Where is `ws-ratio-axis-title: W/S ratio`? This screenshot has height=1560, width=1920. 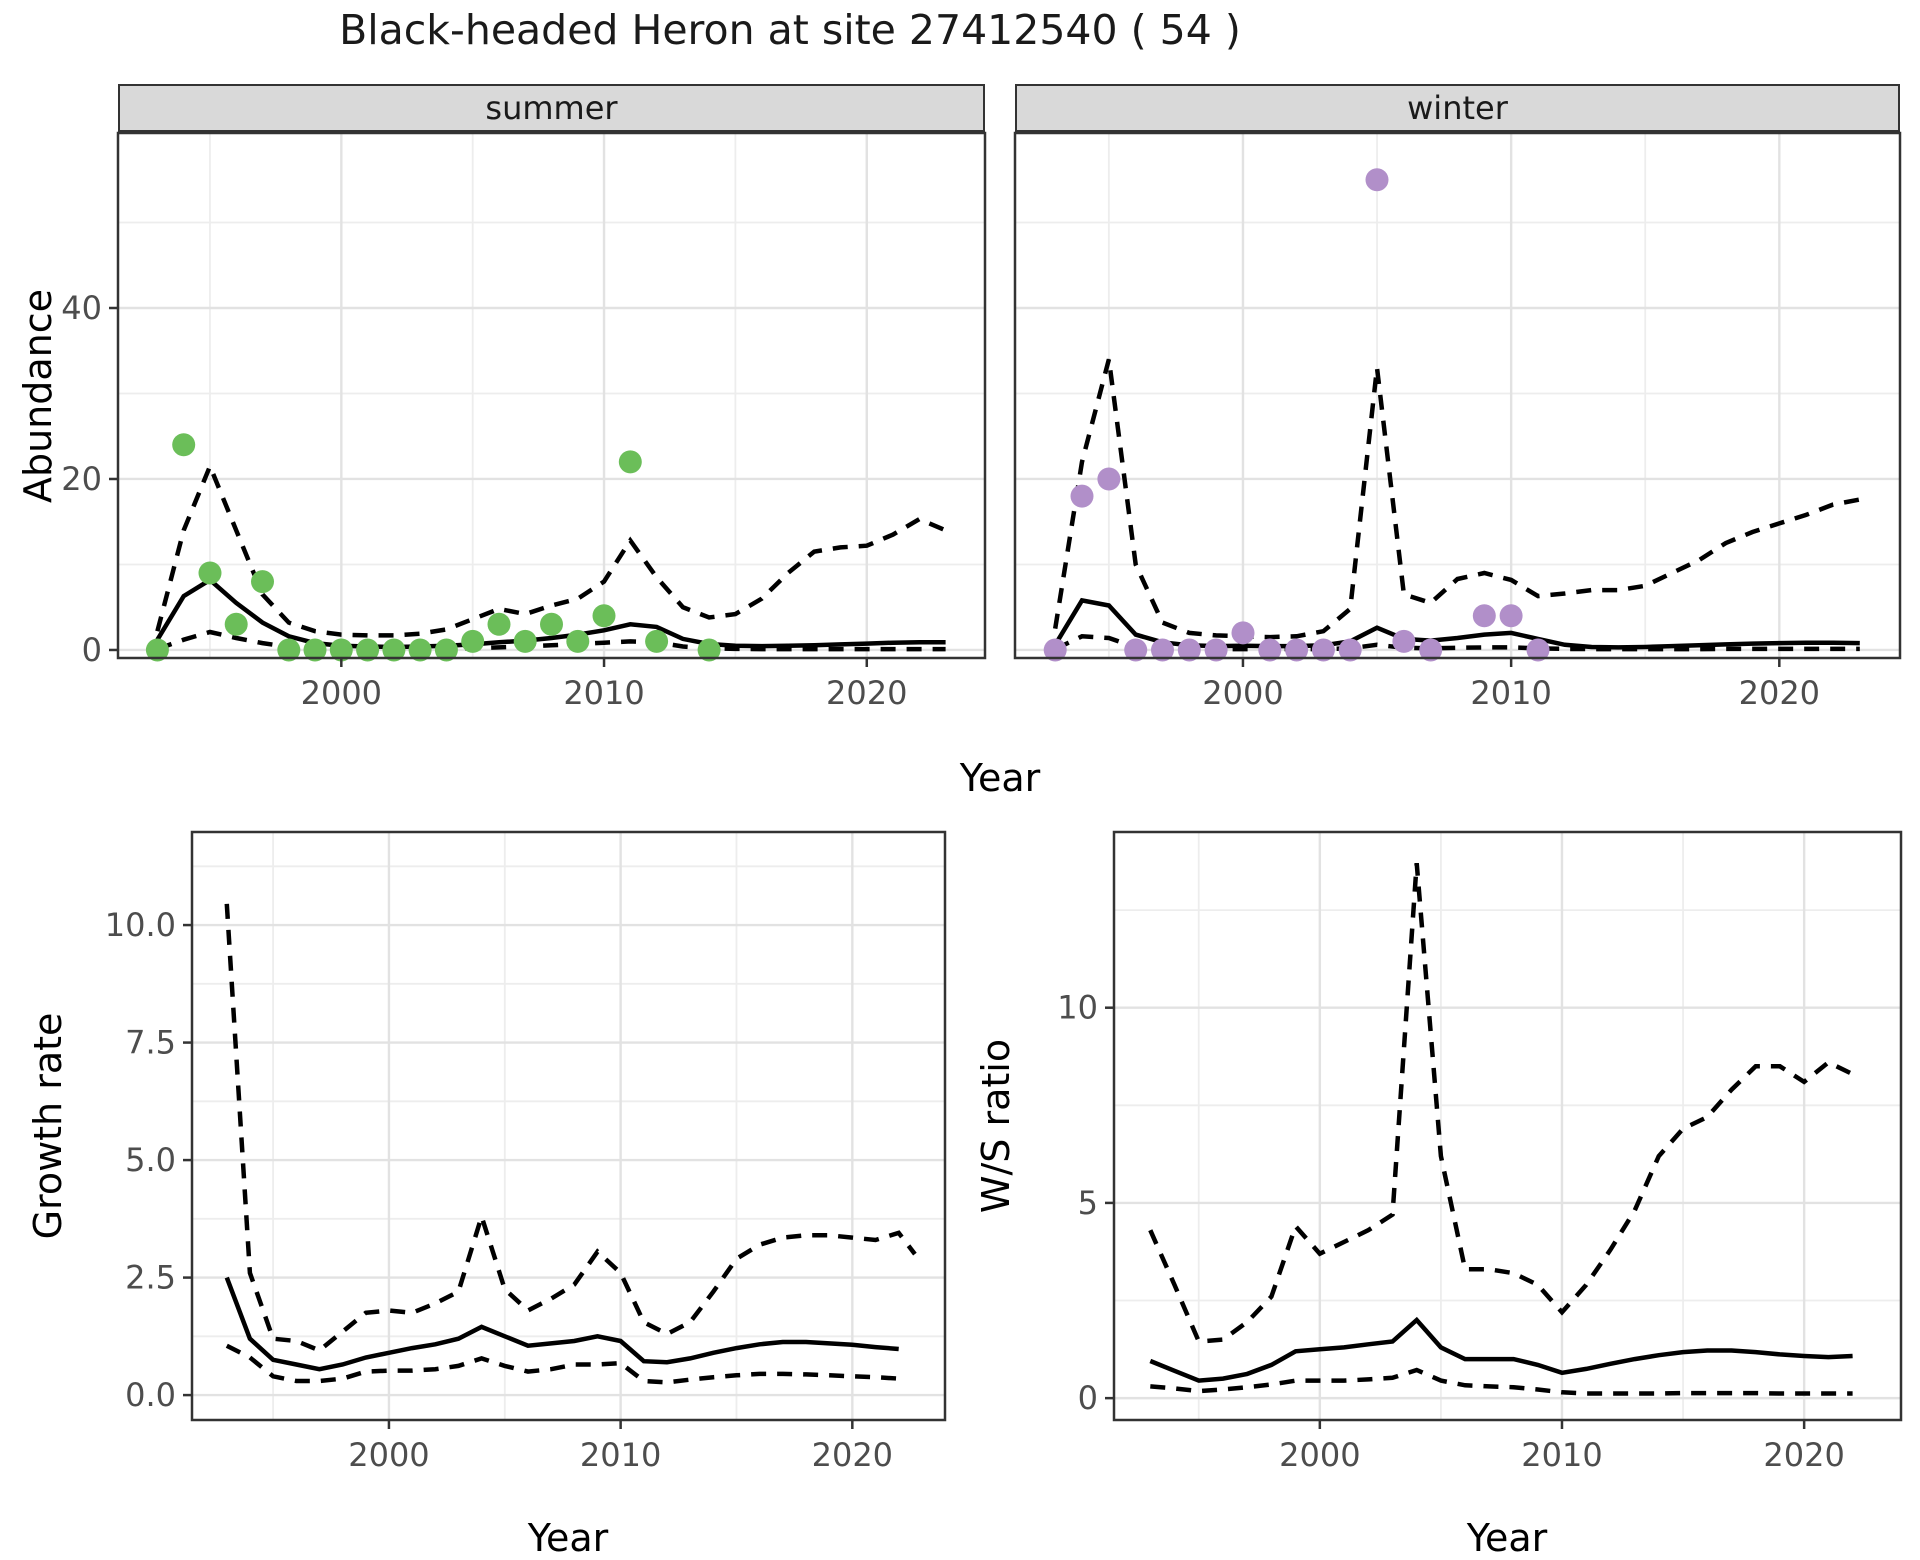 ws-ratio-axis-title: W/S ratio is located at coordinates (996, 1126).